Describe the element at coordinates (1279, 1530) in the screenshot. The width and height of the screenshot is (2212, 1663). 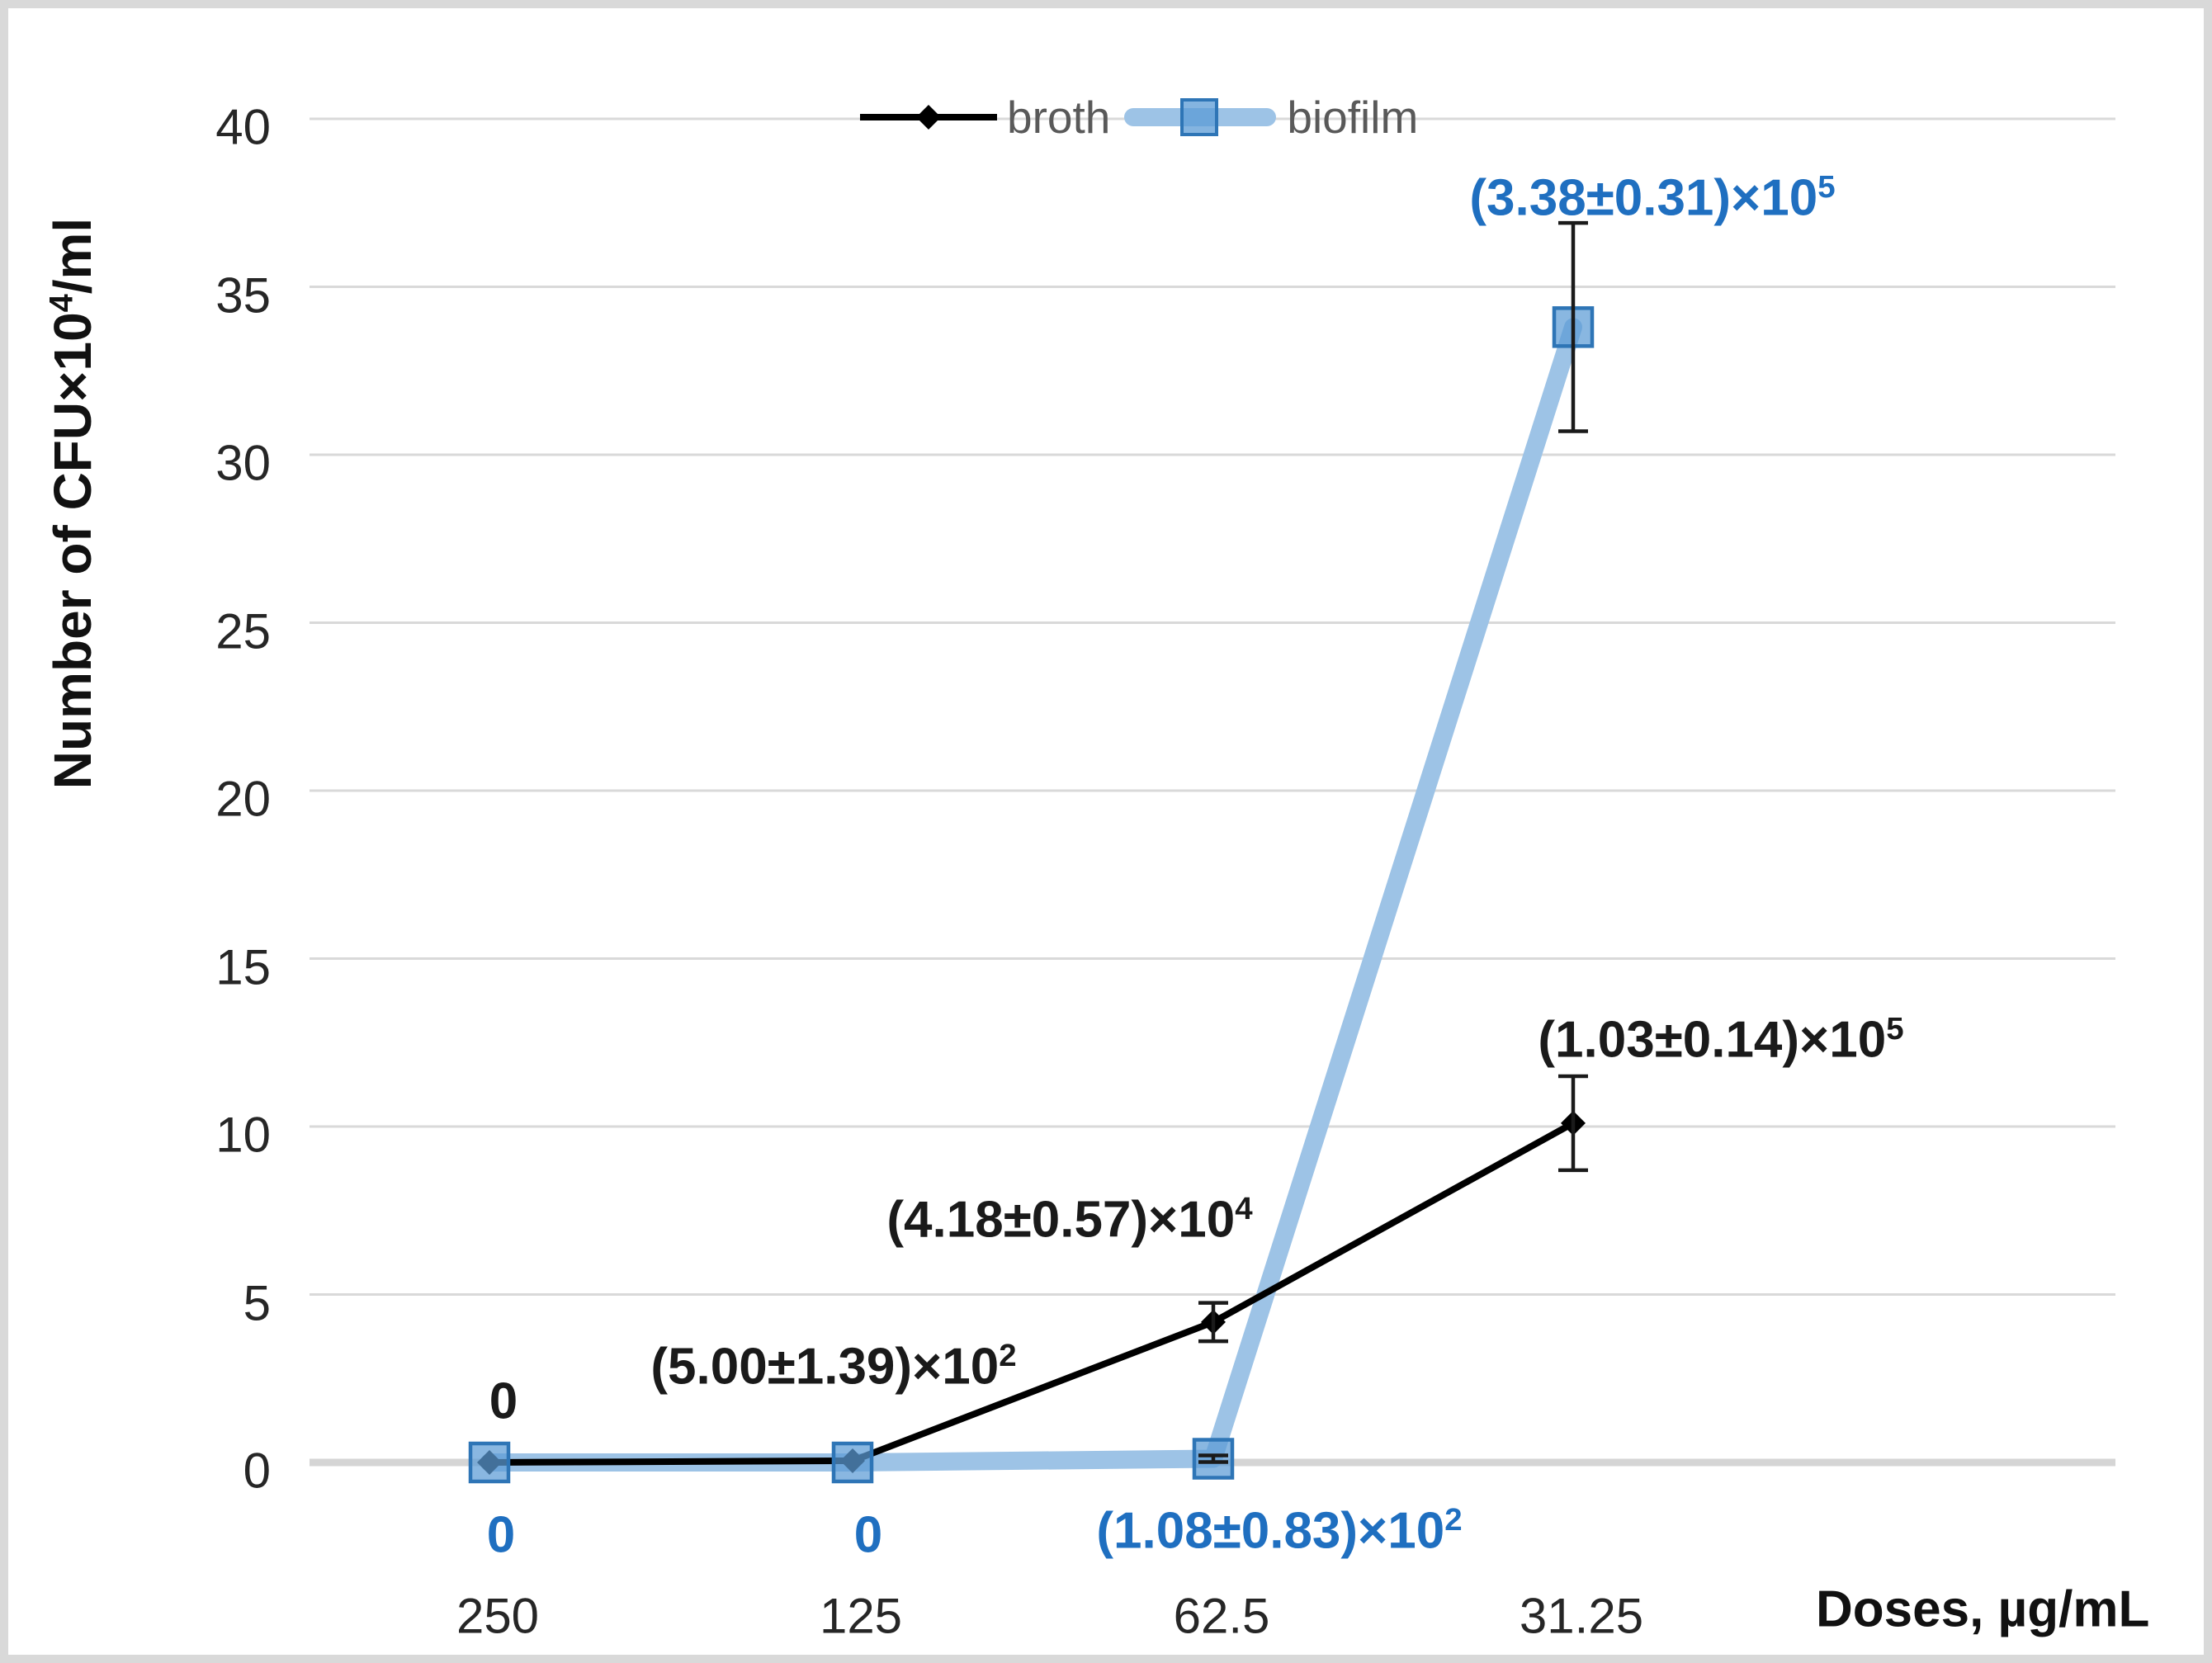
I see `data-label-biofilm-62.5: (1.08±0.83)×102` at that location.